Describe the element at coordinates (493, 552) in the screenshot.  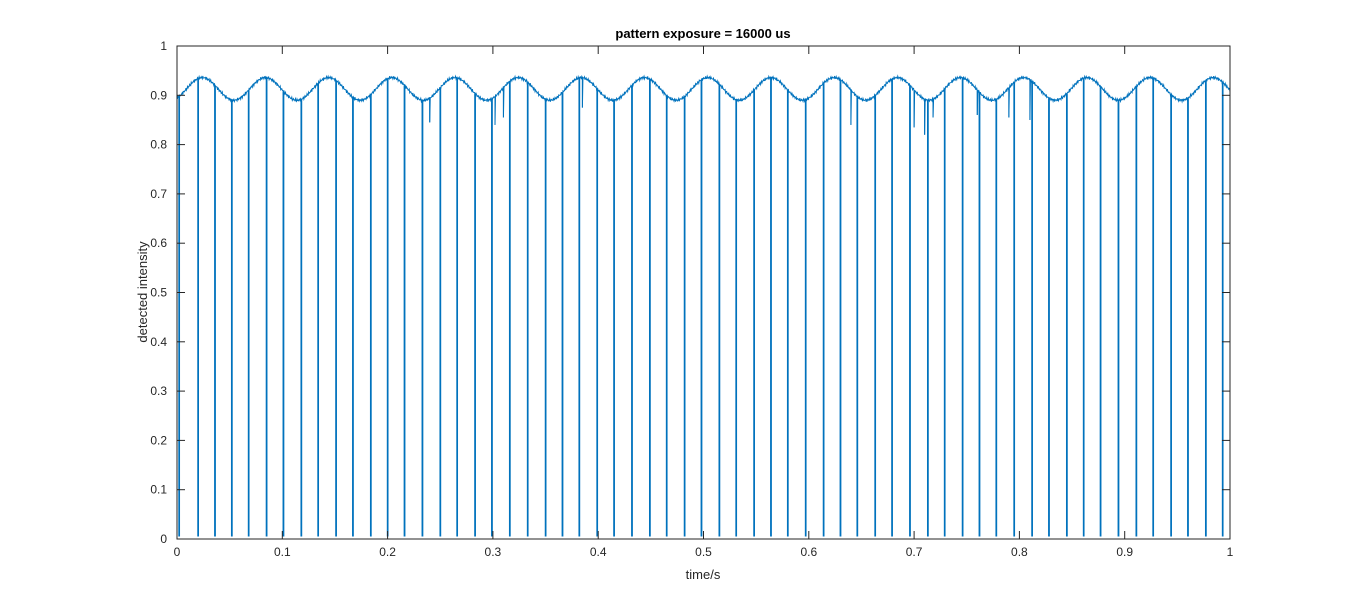
I see `x-tick-label: 0.3` at that location.